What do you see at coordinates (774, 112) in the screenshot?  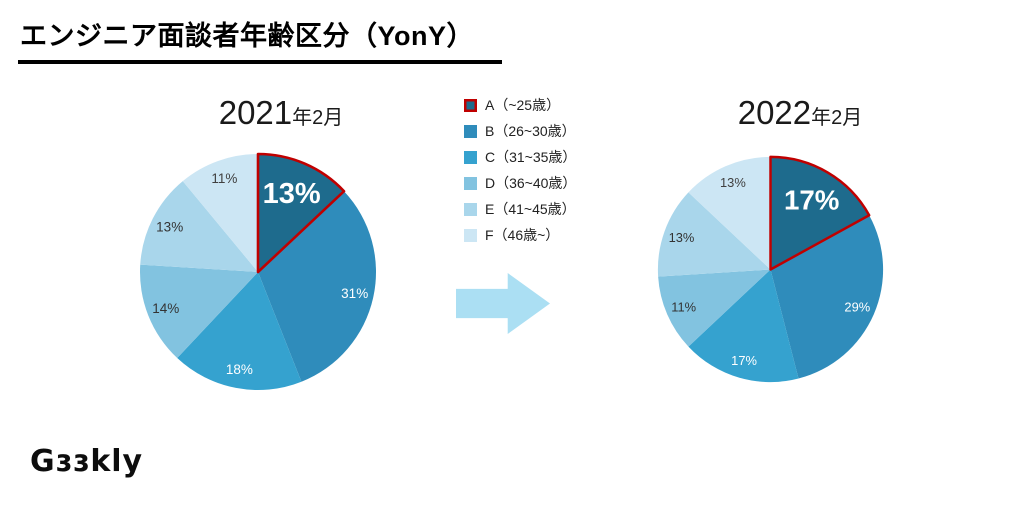 I see `chart-year-2022: 2022` at bounding box center [774, 112].